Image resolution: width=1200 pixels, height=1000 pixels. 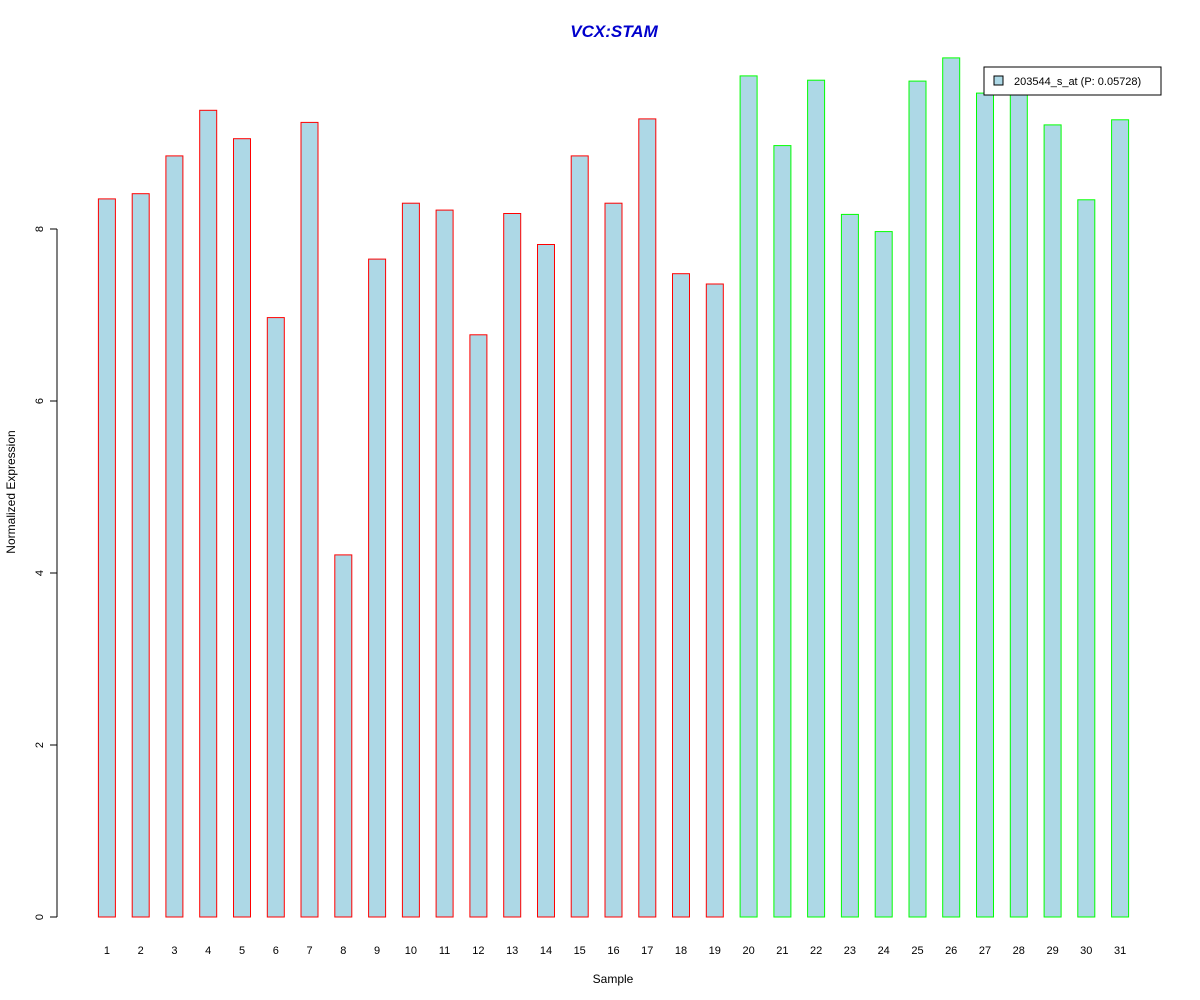 I want to click on x-tick-label: 3, so click(x=174, y=951).